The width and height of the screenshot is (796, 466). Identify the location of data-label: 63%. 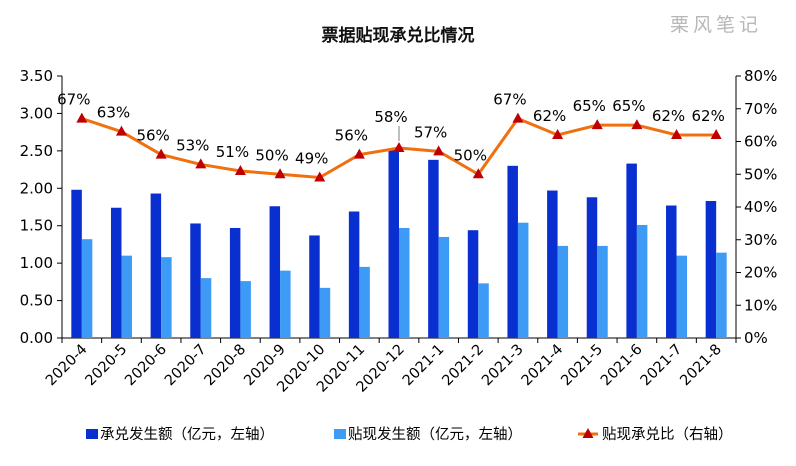
(113, 113).